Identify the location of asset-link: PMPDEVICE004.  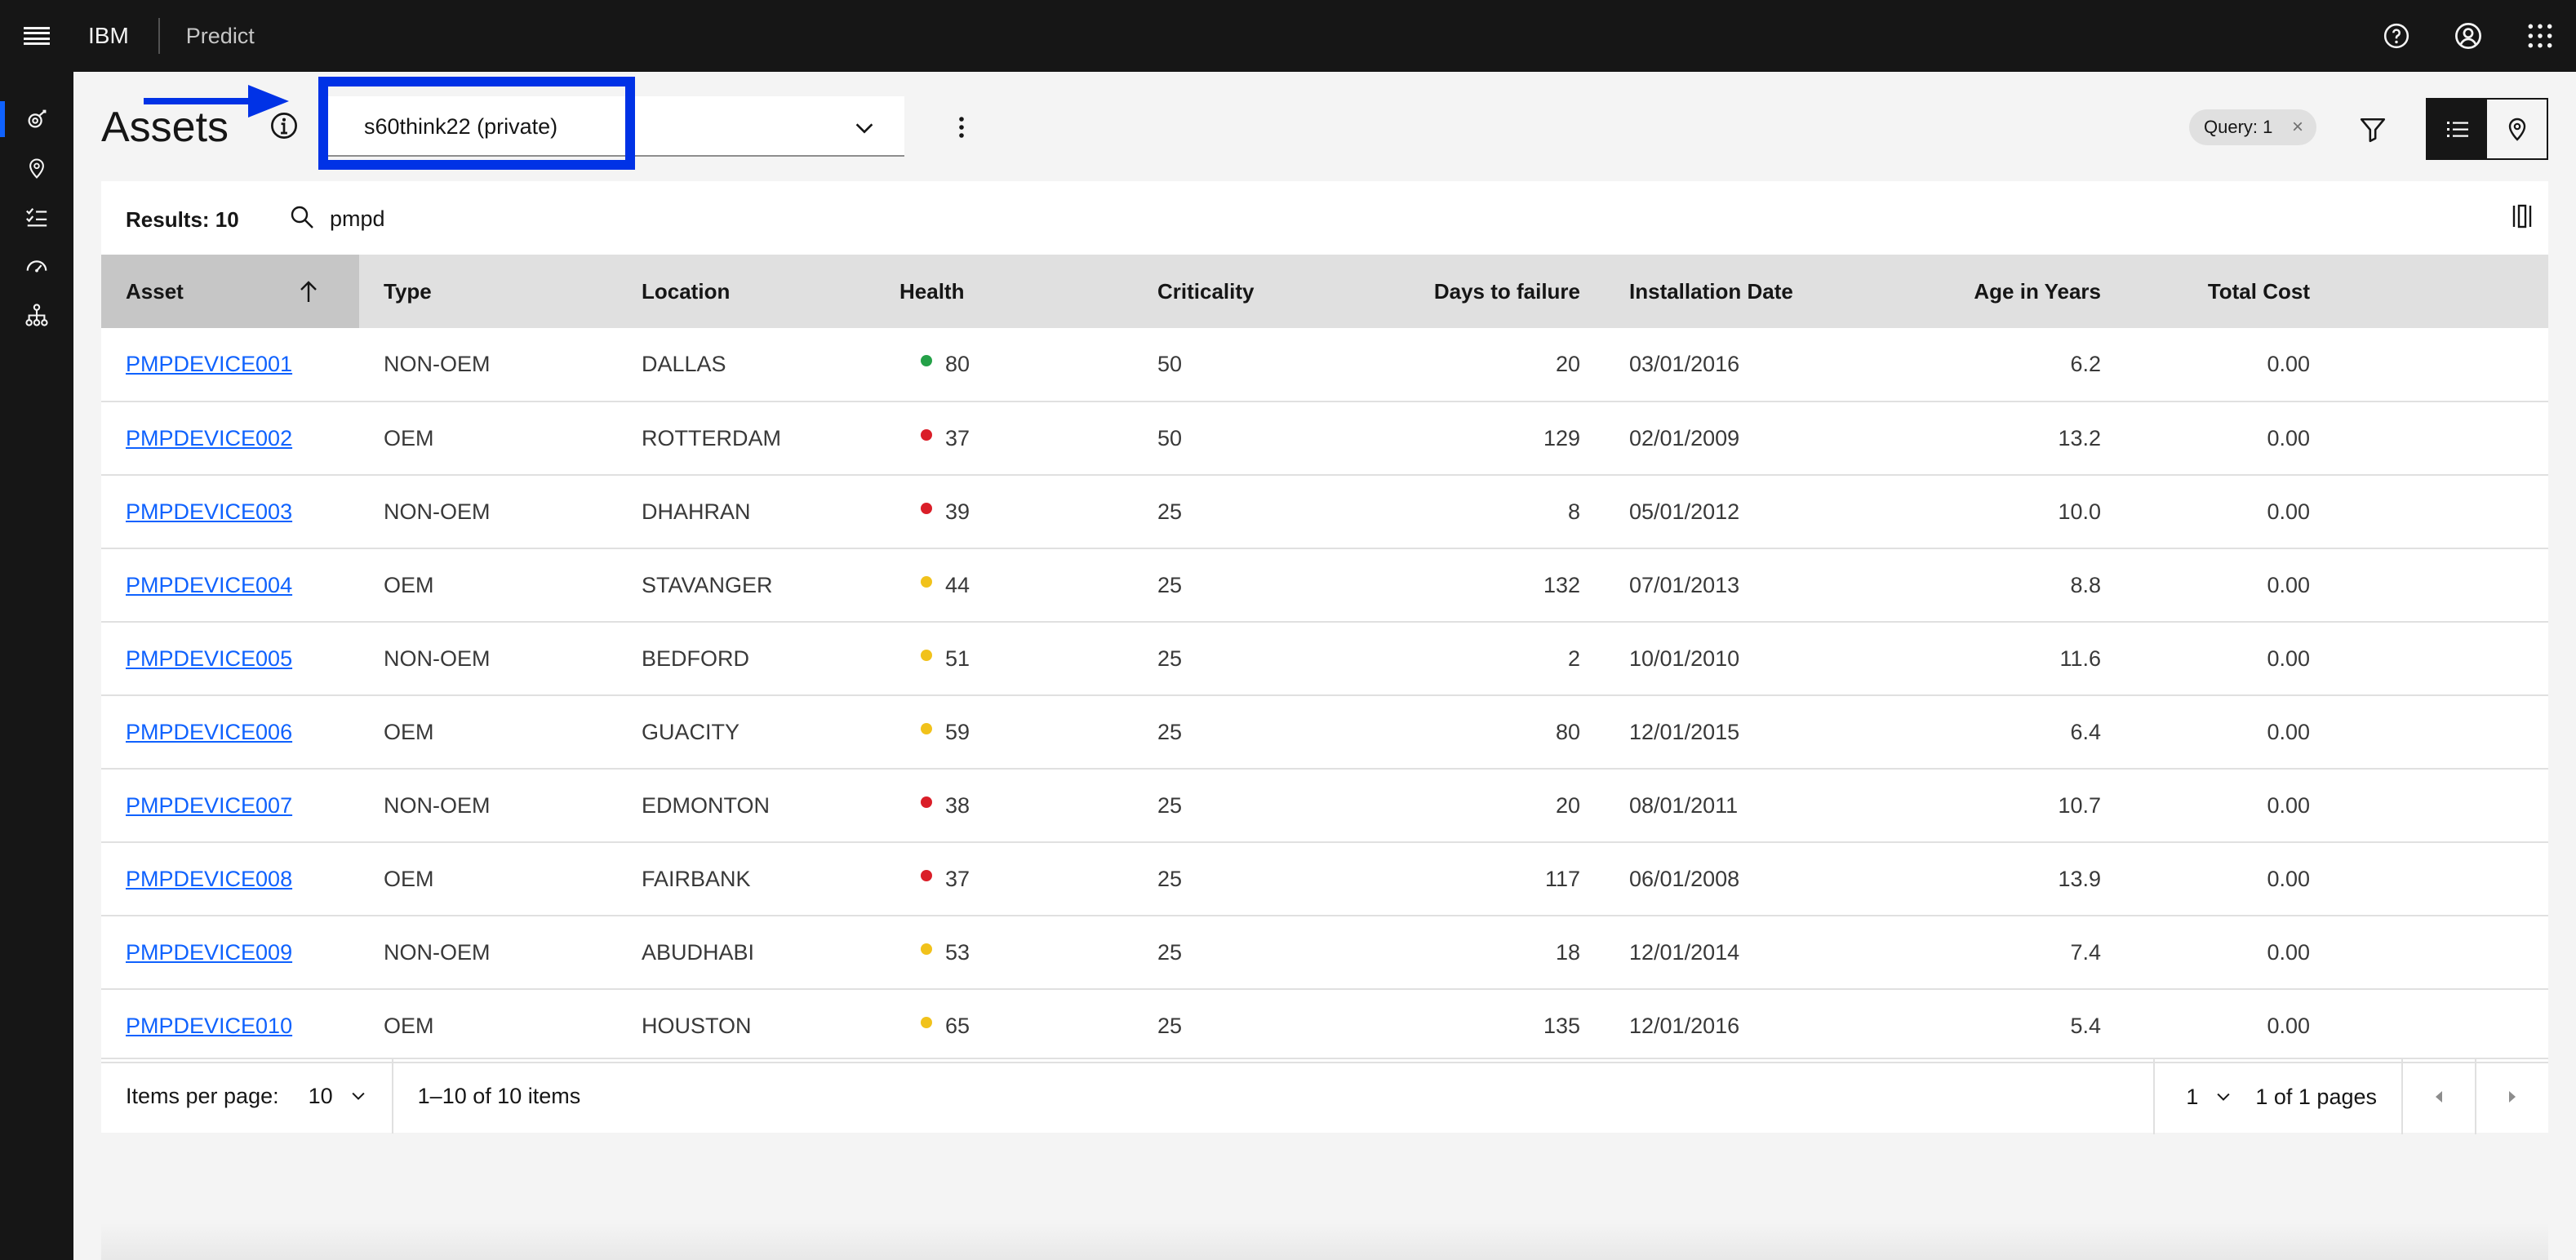
(209, 585).